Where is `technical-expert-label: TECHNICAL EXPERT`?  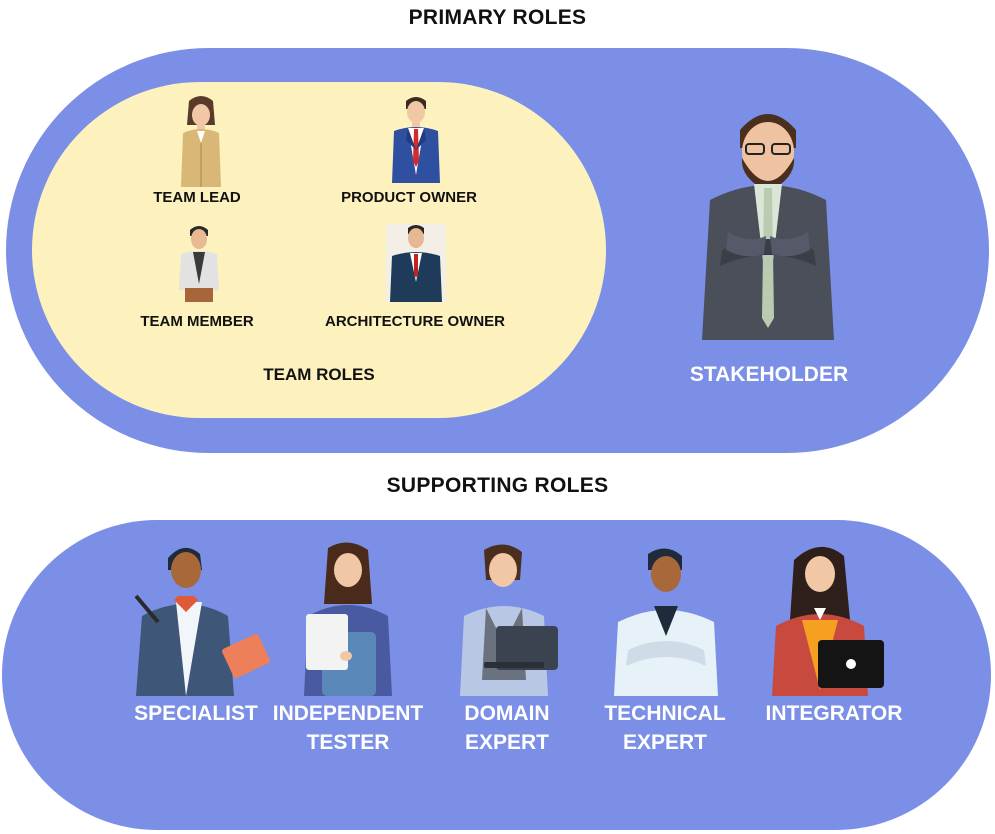 technical-expert-label: TECHNICAL EXPERT is located at coordinates (665, 728).